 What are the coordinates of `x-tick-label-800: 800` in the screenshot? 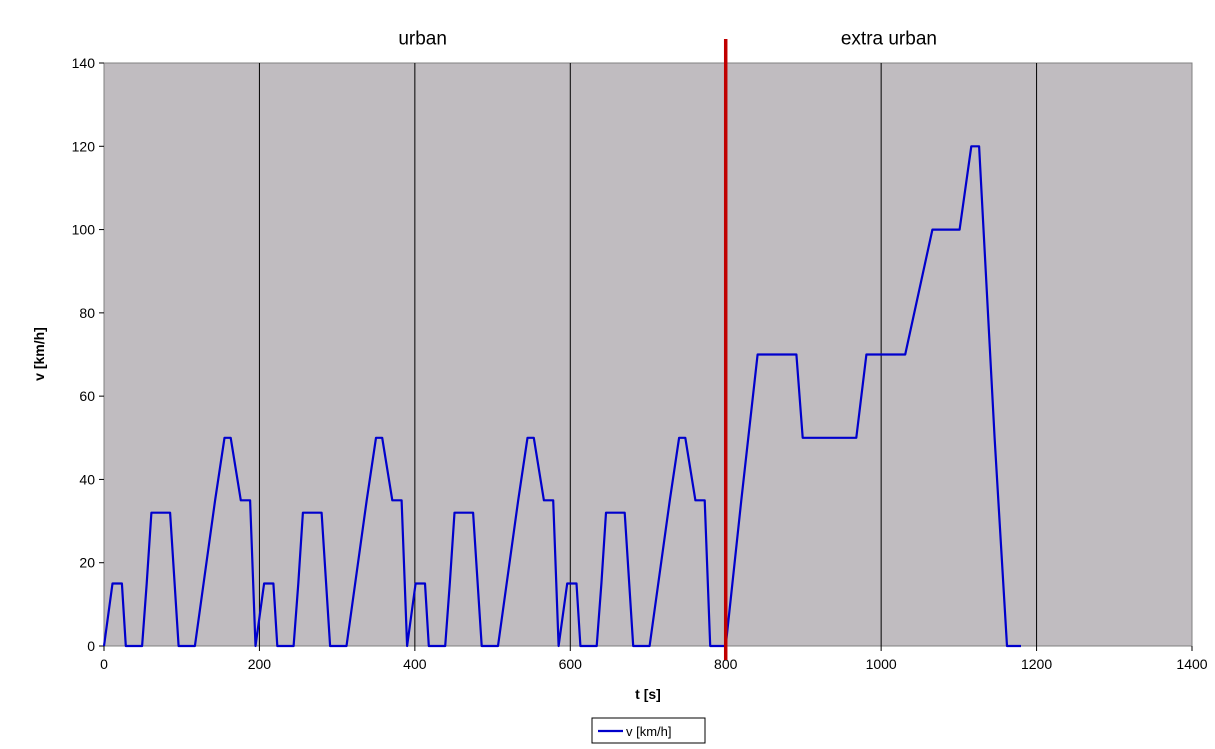 It's located at (726, 664).